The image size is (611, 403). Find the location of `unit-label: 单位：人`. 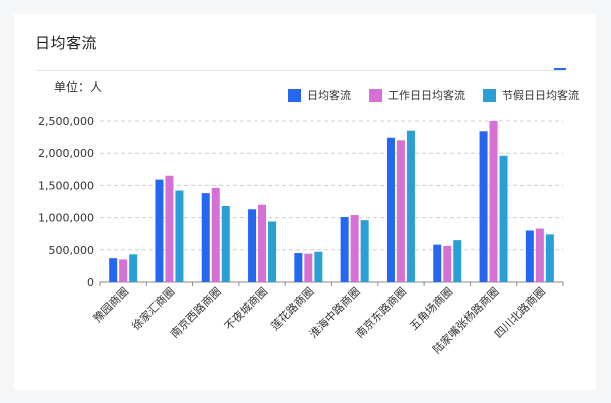

unit-label: 单位：人 is located at coordinates (78, 87).